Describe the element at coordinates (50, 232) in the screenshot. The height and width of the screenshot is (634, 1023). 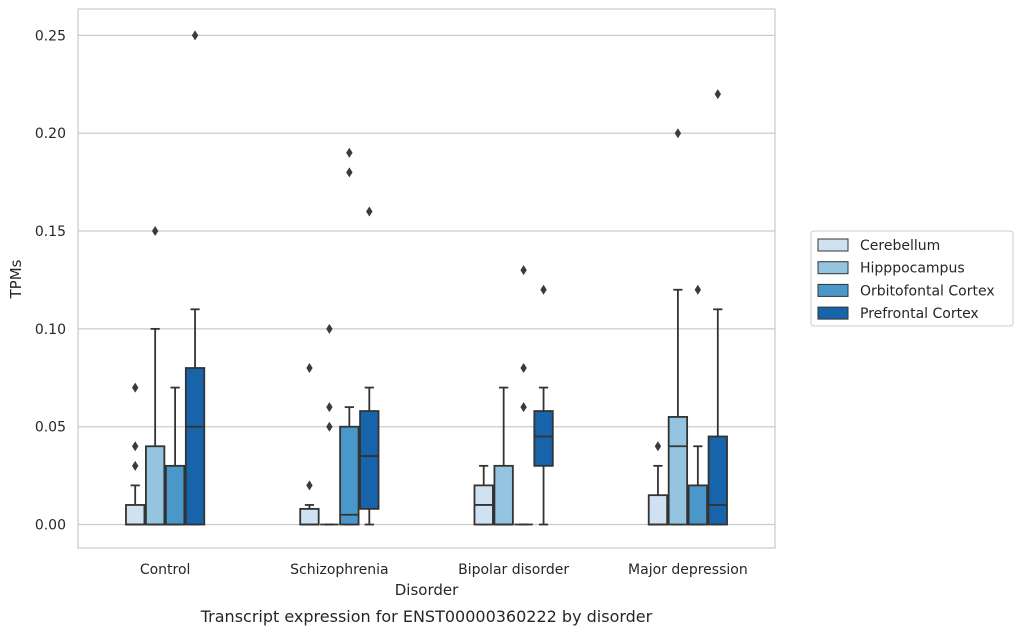
I see `y-tick-label: 0.15` at that location.